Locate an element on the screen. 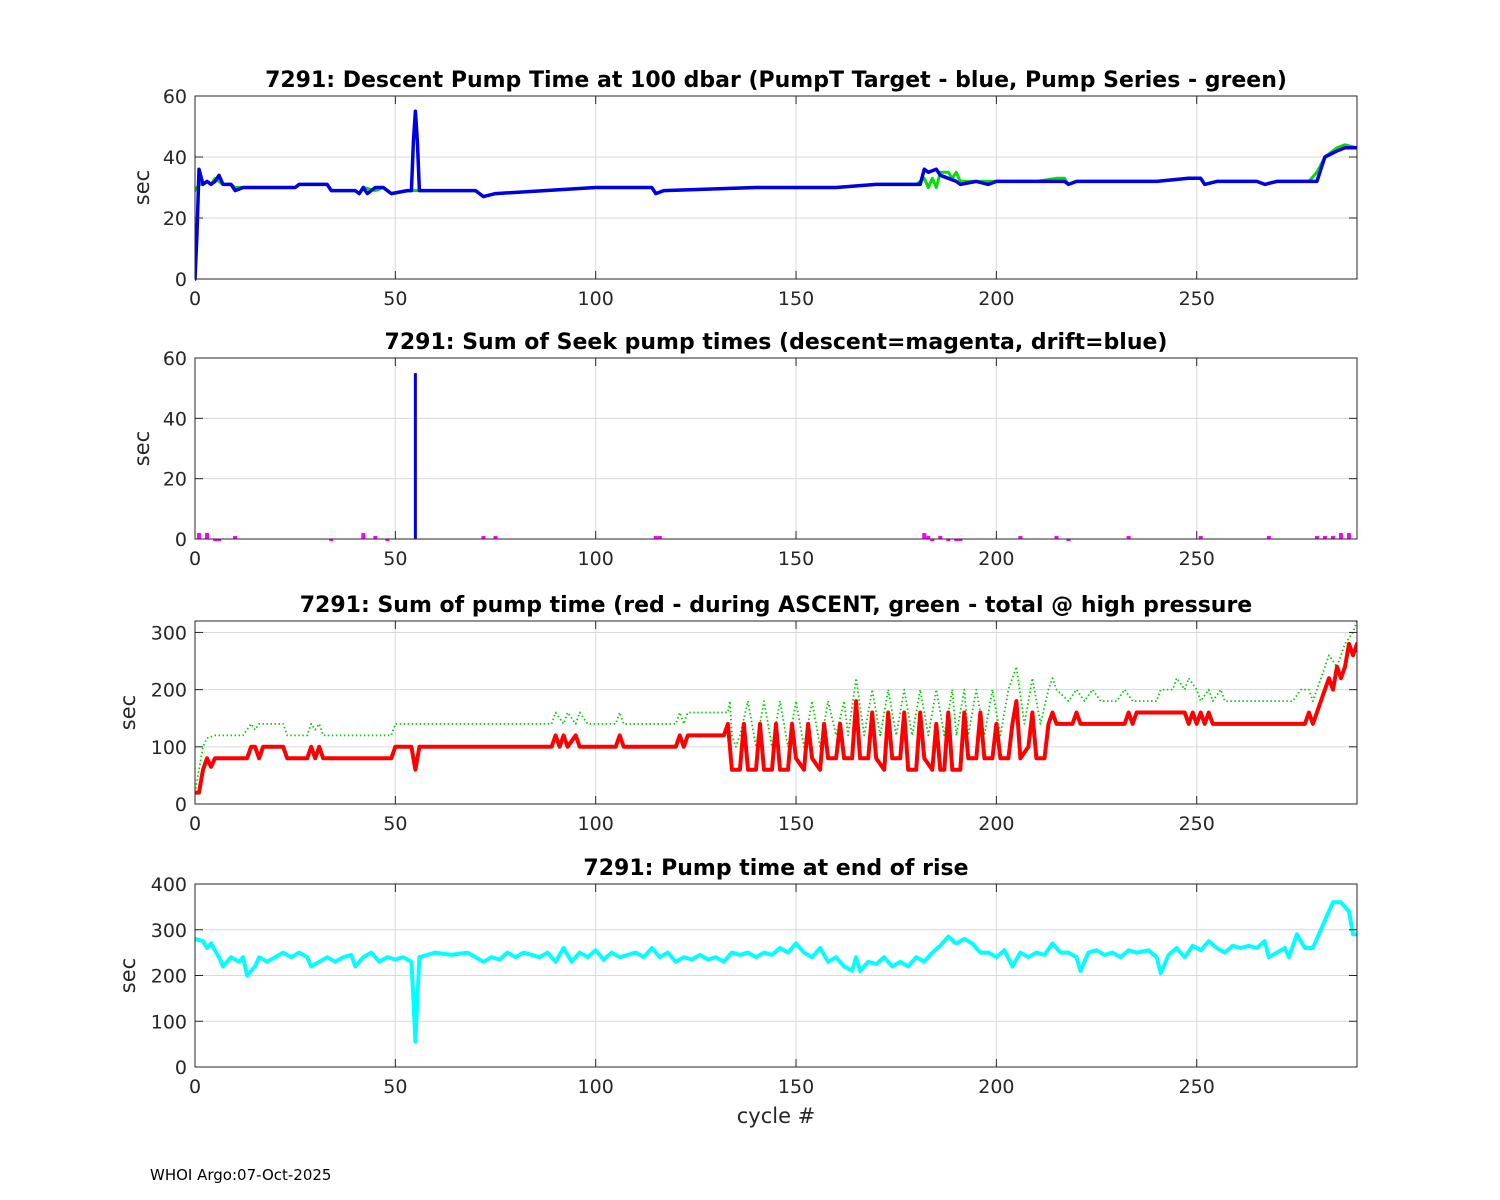 The height and width of the screenshot is (1200, 1500). y-tick-label: 400 is located at coordinates (169, 885).